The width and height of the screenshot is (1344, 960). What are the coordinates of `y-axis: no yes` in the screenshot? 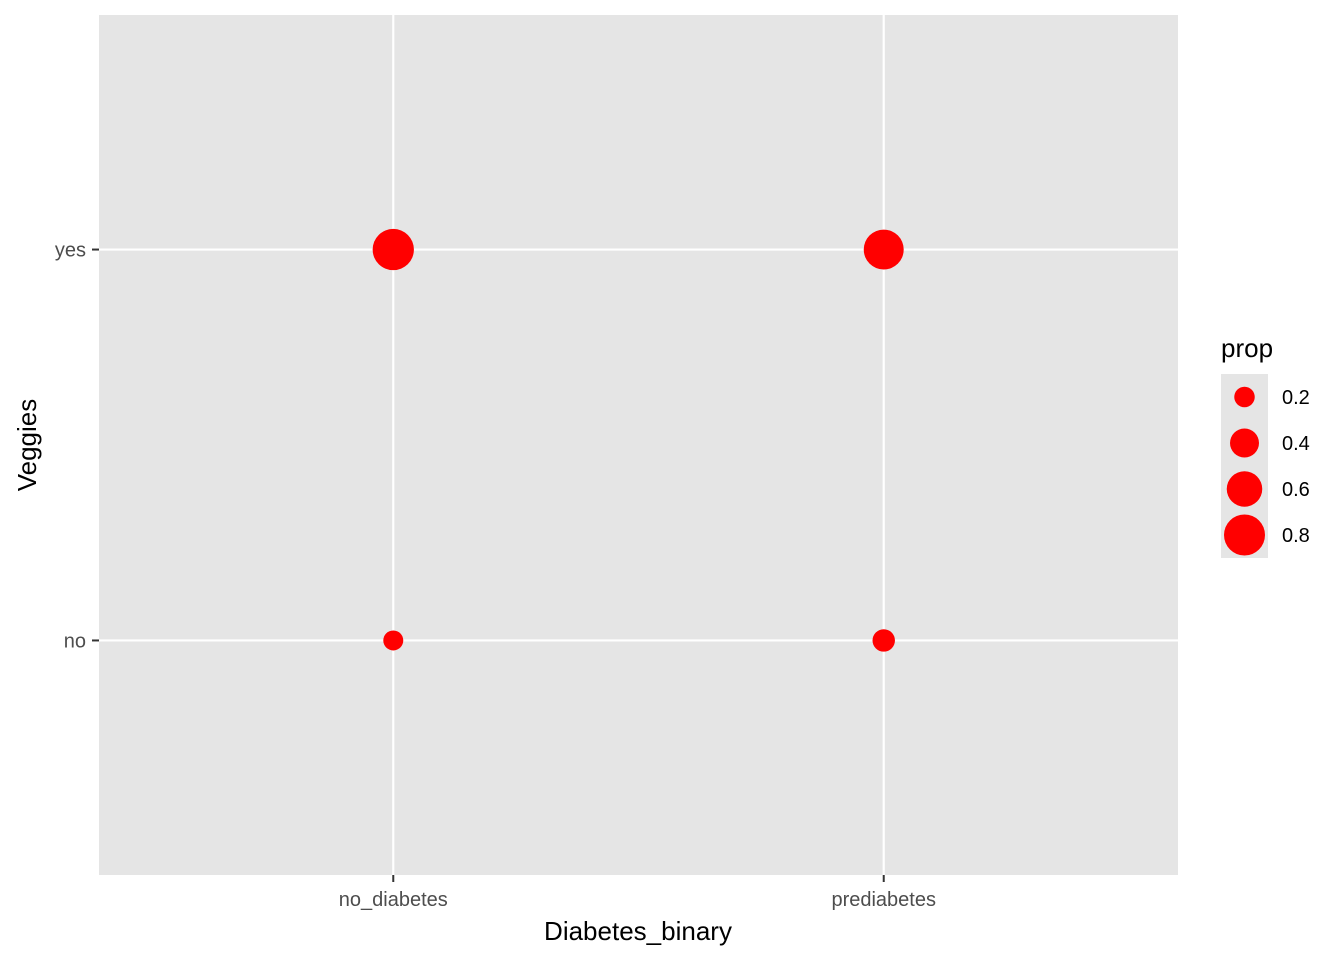 It's located at (77, 446).